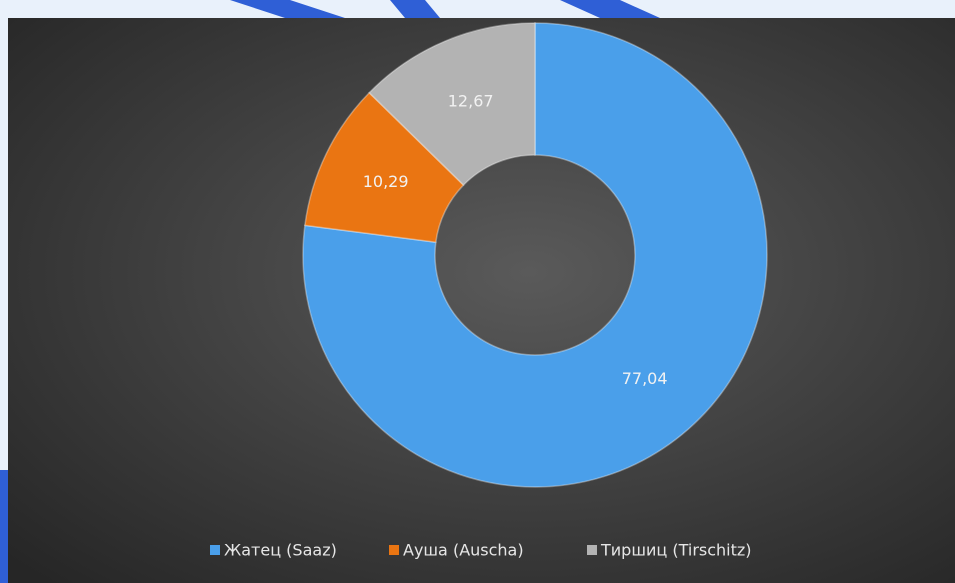 Image resolution: width=955 pixels, height=583 pixels. I want to click on legend-label: Ауша (Auscha), so click(463, 550).